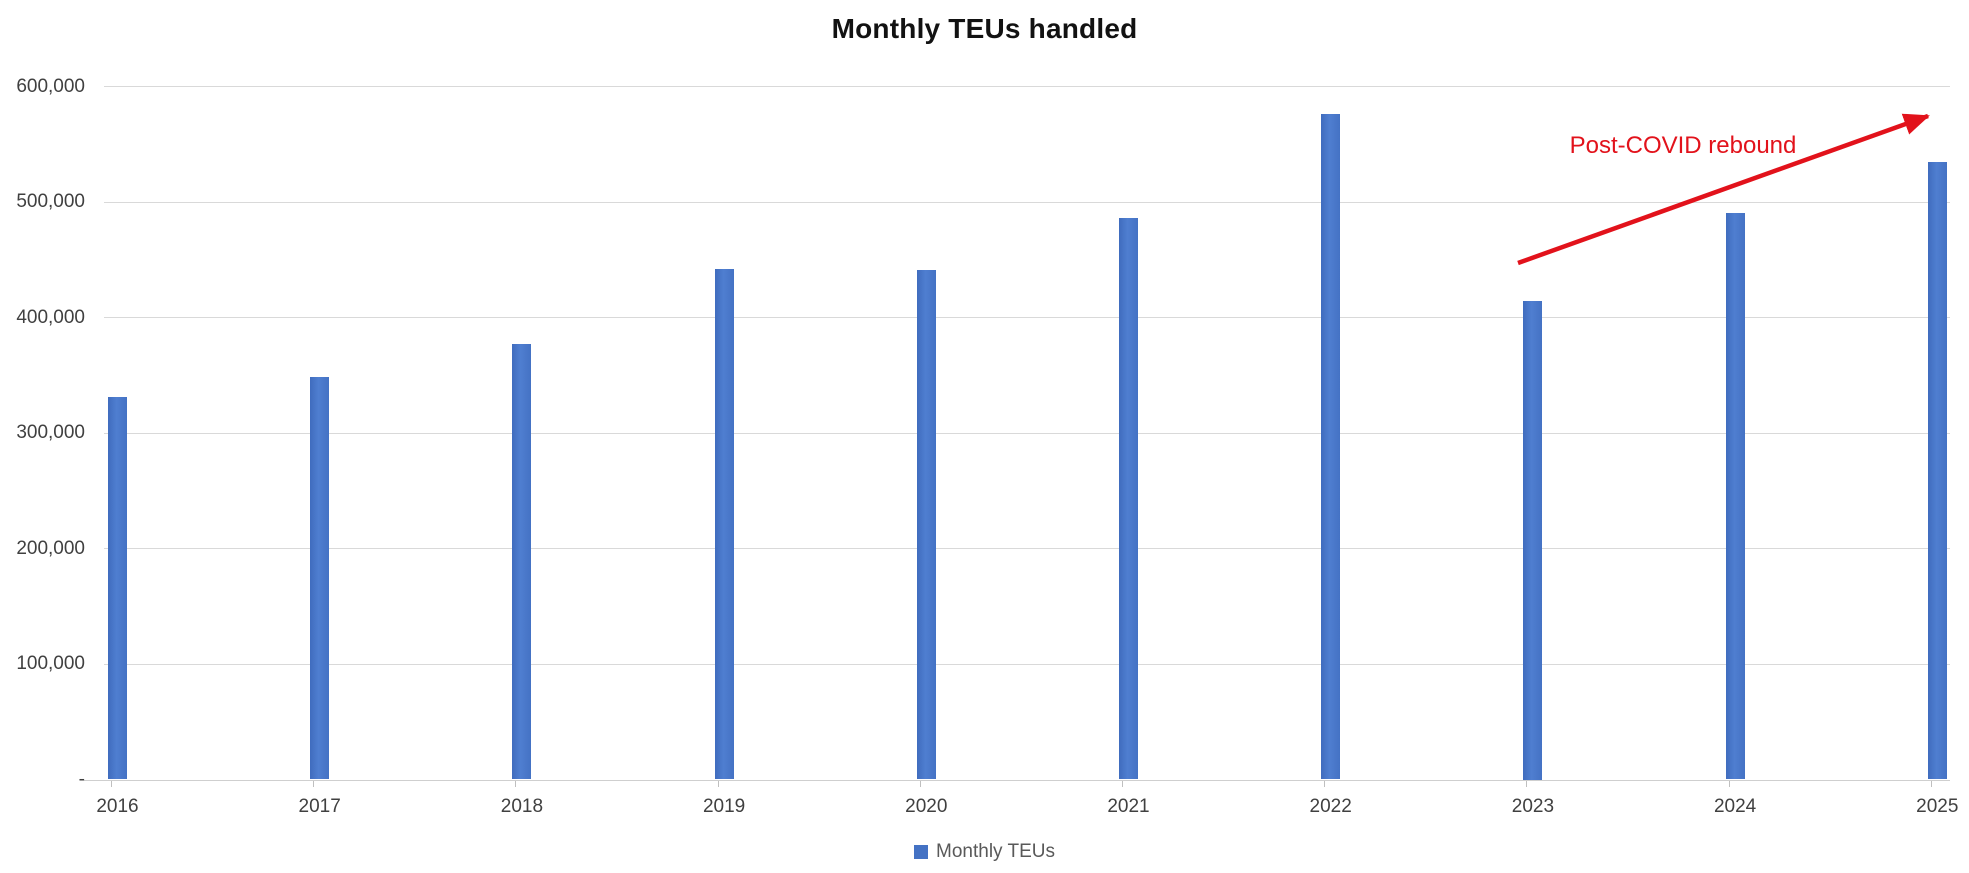 Image resolution: width=1969 pixels, height=873 pixels. Describe the element at coordinates (1937, 806) in the screenshot. I see `x-axis-tick-label: 2025` at that location.